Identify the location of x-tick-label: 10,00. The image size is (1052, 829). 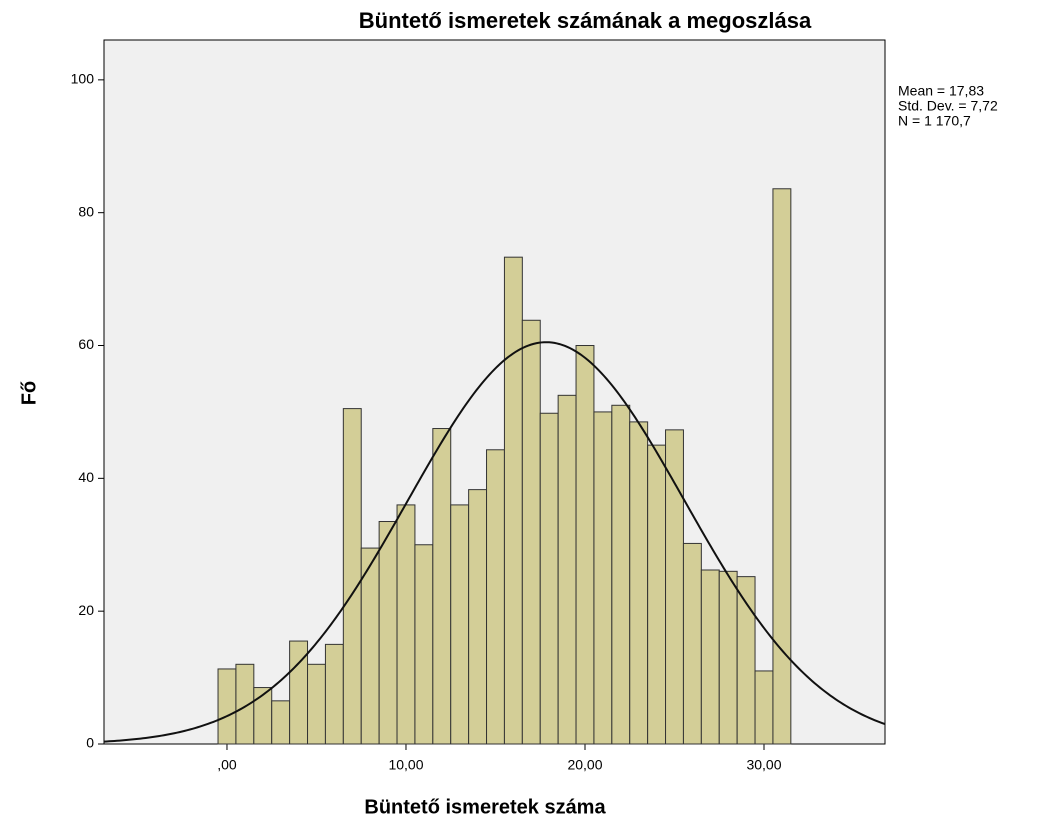
(405, 765).